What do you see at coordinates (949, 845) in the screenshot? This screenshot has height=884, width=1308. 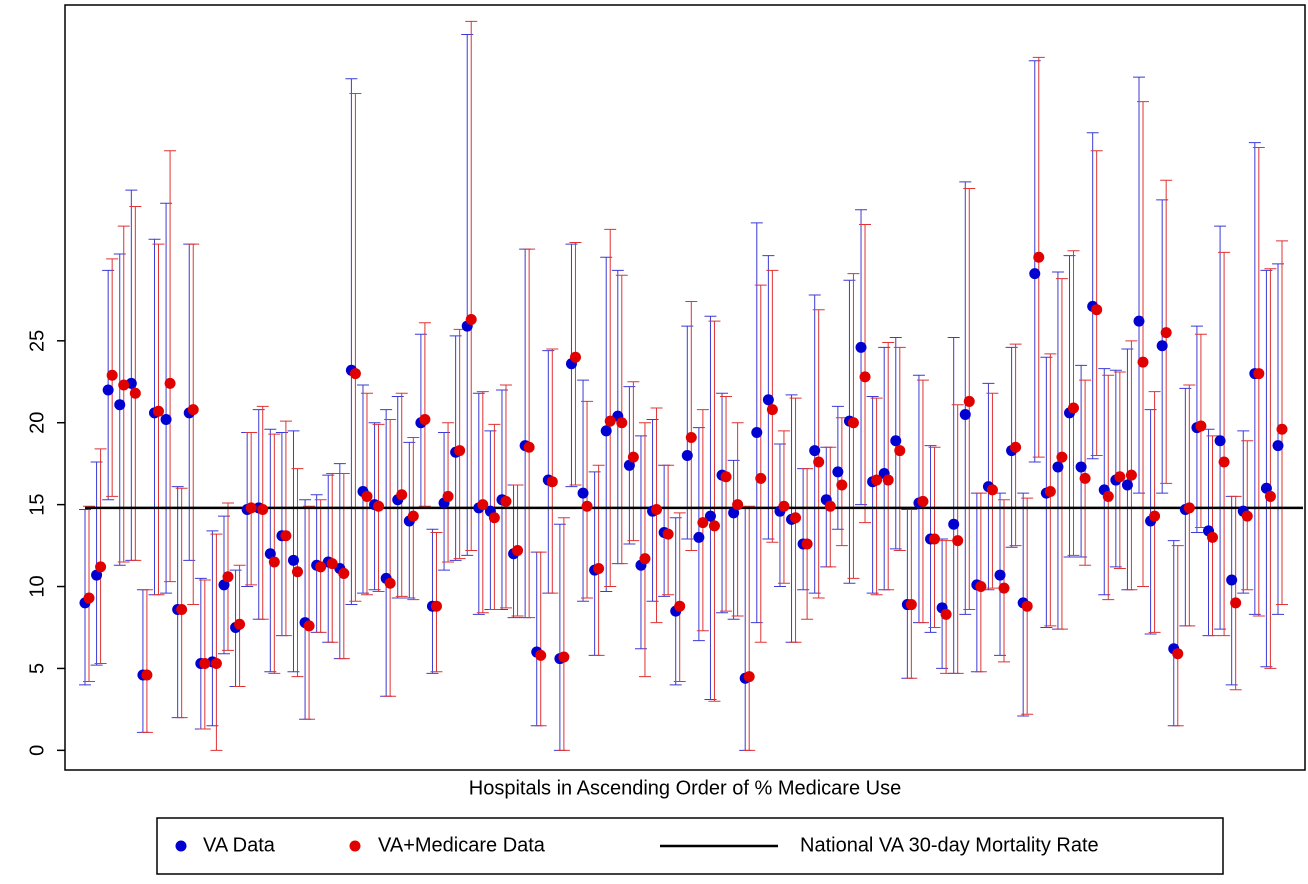 I see `legend-label: National VA 30-day Mortality Rate` at bounding box center [949, 845].